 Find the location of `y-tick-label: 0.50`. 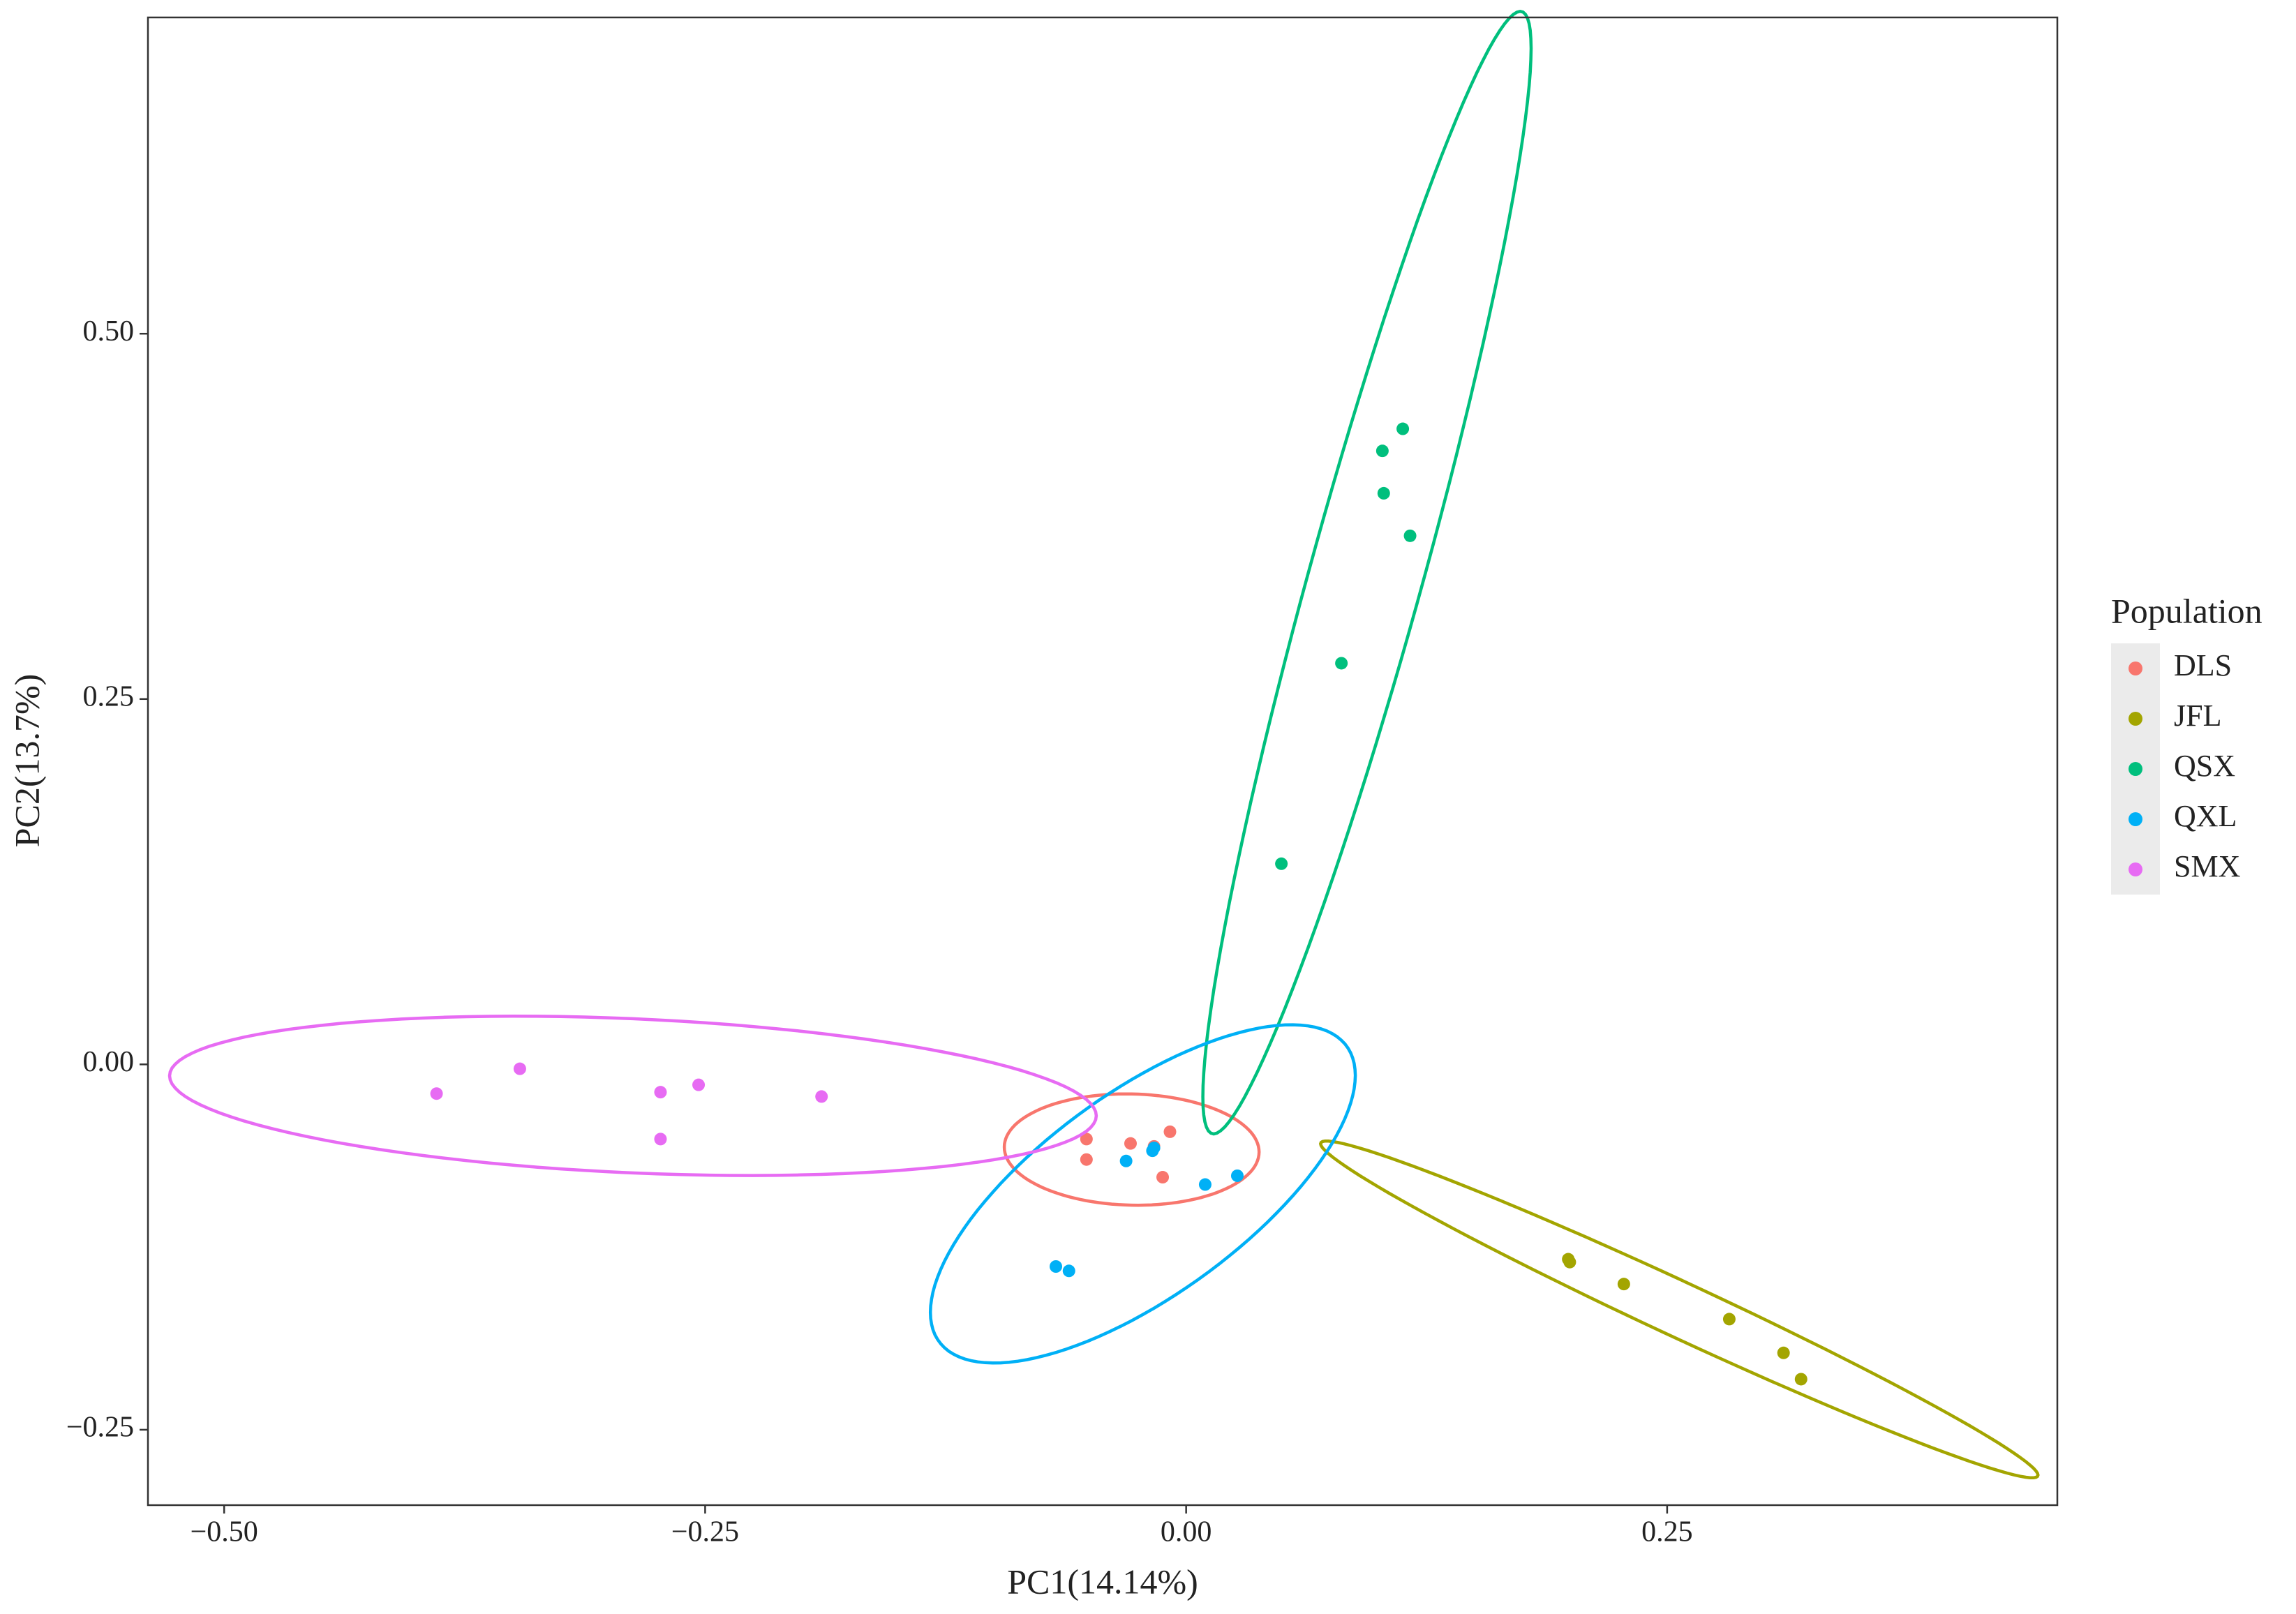

y-tick-label: 0.50 is located at coordinates (109, 331).